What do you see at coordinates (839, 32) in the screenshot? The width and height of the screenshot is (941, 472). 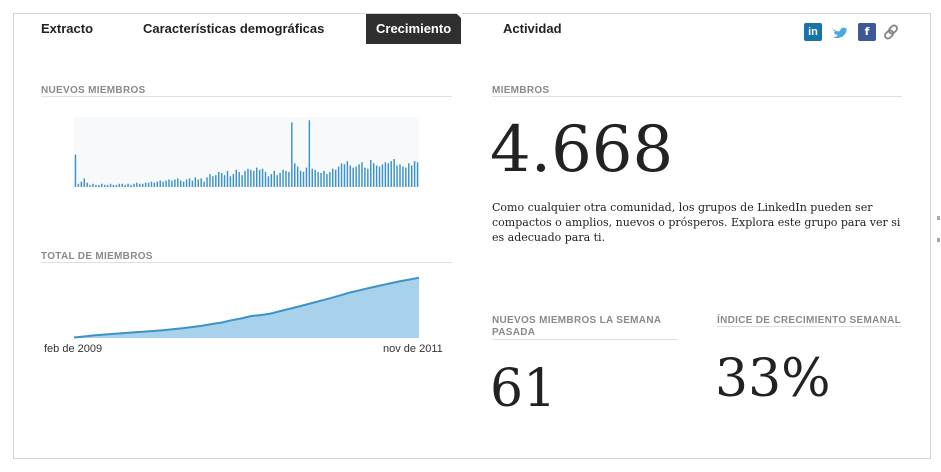 I see `twitter-icon` at bounding box center [839, 32].